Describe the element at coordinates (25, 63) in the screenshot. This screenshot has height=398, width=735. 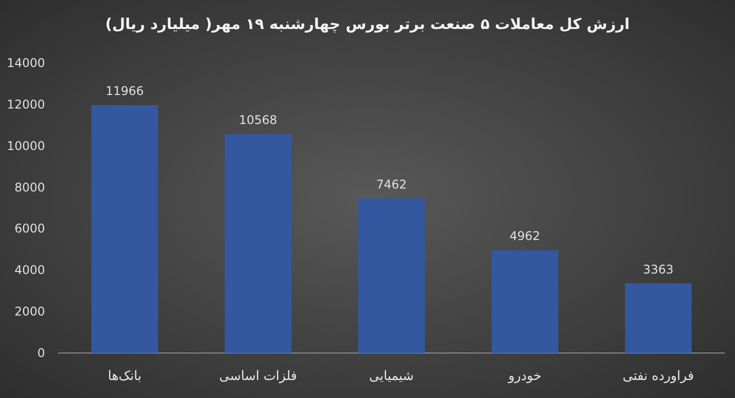
I see `y-tick-label: 14000` at that location.